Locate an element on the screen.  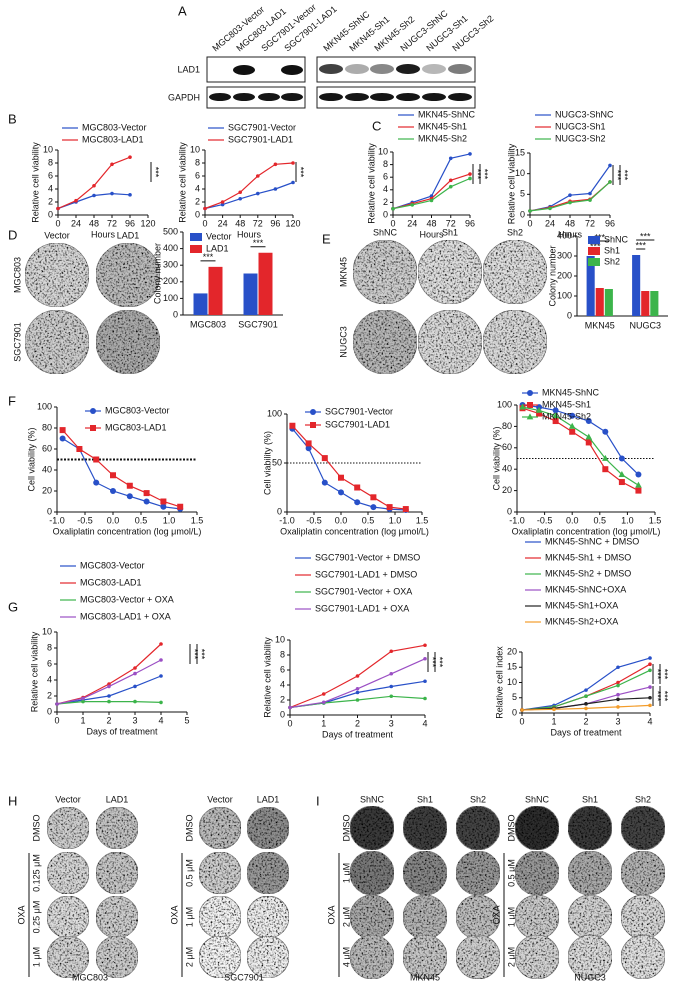
x-tick-label: 0.0 is located at coordinates (113, 520).